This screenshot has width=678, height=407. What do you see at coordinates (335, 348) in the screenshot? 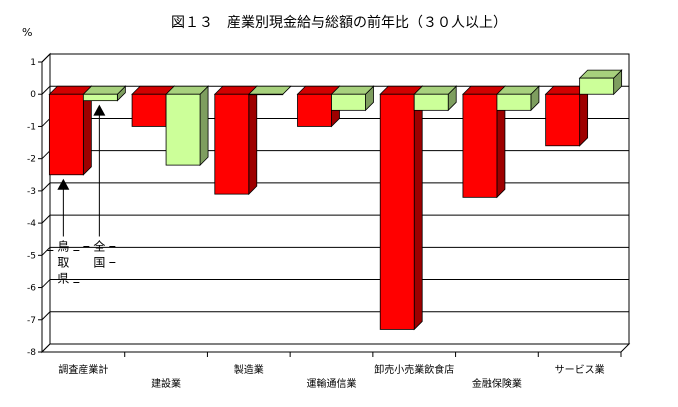
I see `plot-floor` at bounding box center [335, 348].